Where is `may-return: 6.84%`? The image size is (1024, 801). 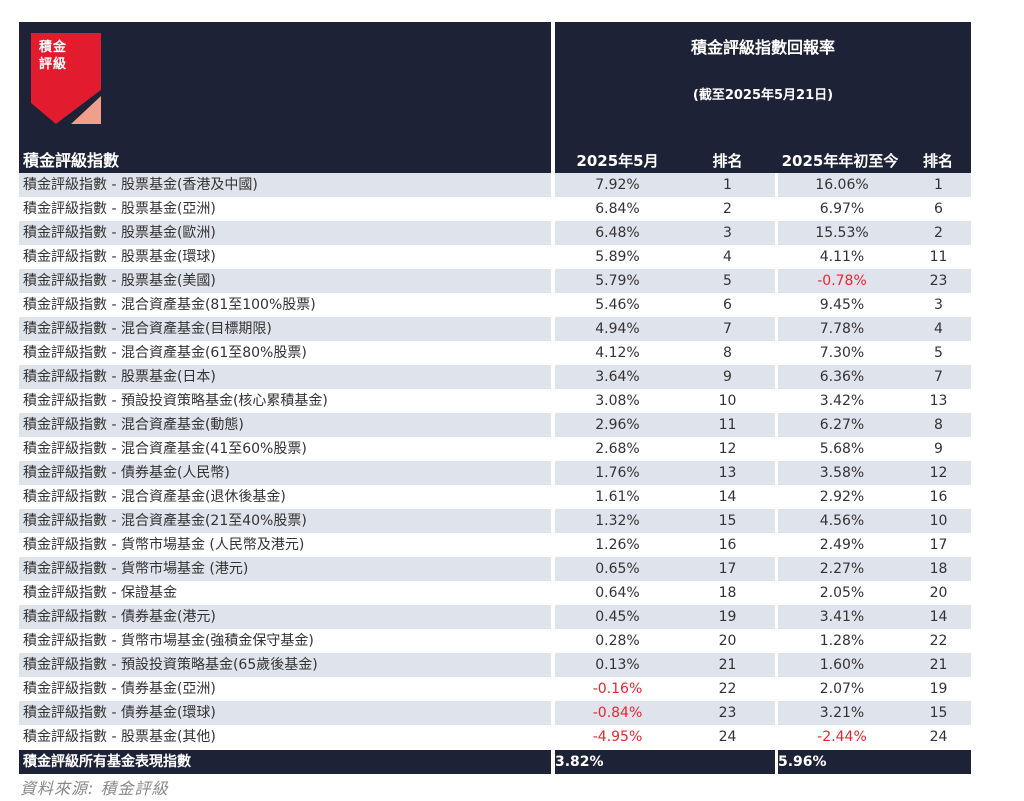
may-return: 6.84% is located at coordinates (617, 209).